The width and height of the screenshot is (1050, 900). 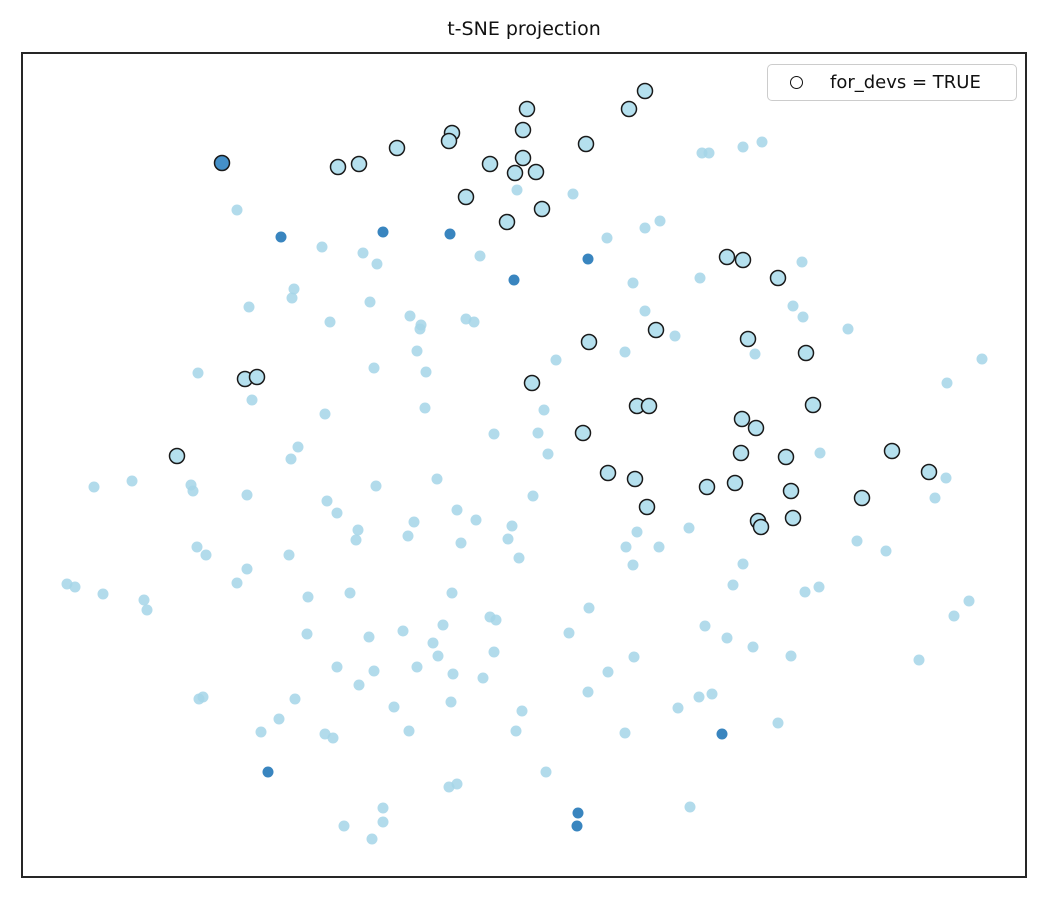 I want to click on open-circle-marker-icon, so click(x=796, y=82).